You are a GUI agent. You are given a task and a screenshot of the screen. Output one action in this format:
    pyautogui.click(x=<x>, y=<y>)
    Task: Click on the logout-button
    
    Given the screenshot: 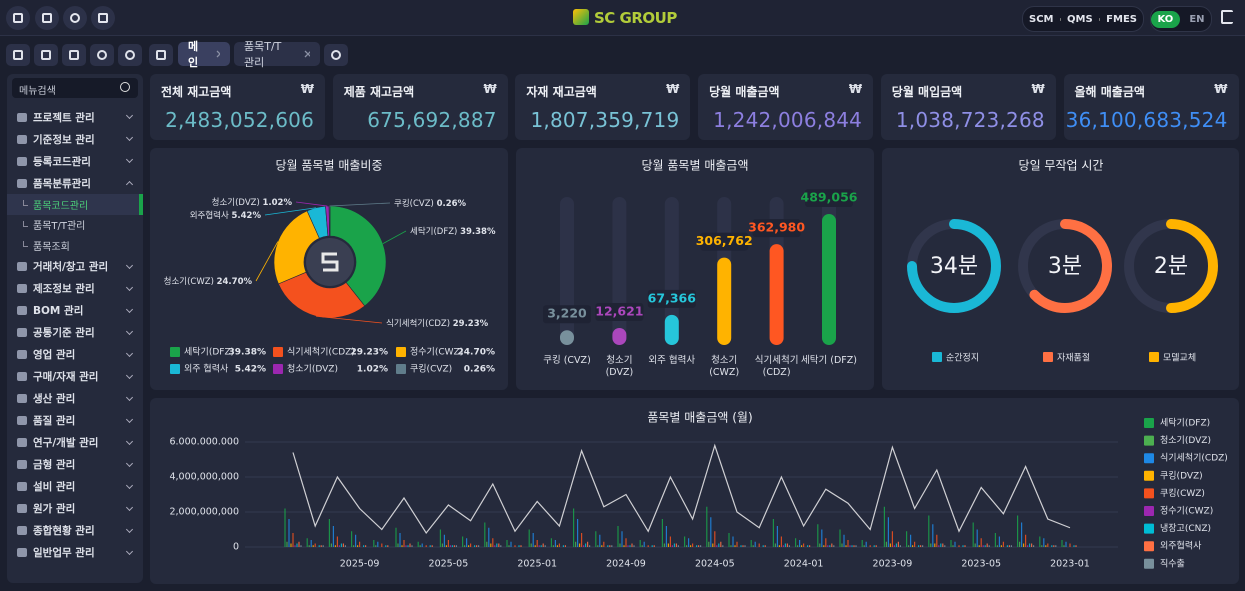 What is the action you would take?
    pyautogui.click(x=1227, y=17)
    